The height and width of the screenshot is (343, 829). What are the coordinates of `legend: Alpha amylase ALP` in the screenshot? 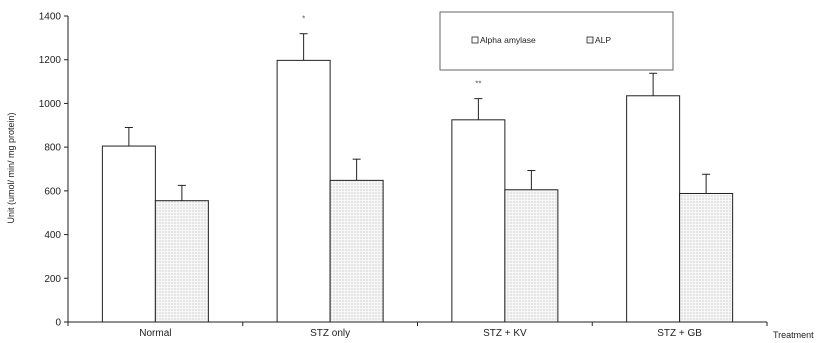 It's located at (556, 41).